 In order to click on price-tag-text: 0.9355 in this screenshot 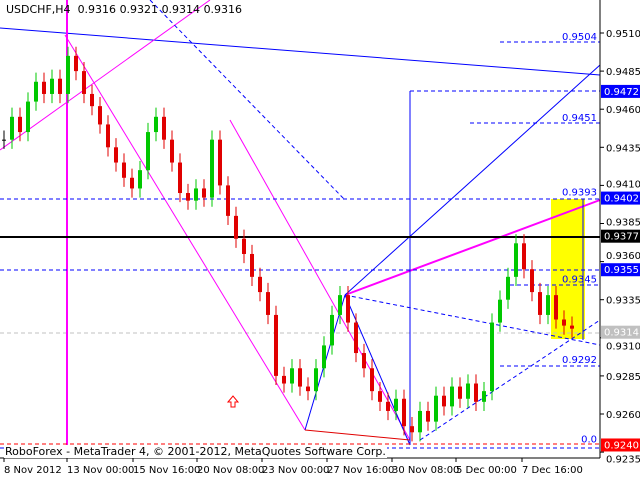, I will do `click(621, 270)`.